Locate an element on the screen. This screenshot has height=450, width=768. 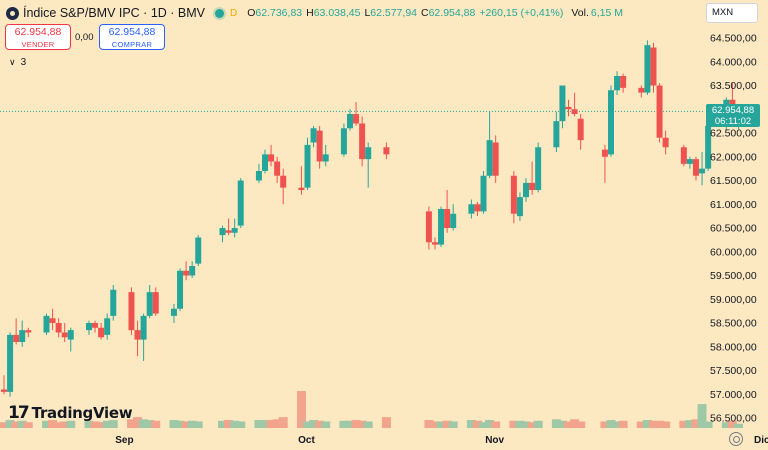
indicators-toggle: ∨ 3 is located at coordinates (17, 62).